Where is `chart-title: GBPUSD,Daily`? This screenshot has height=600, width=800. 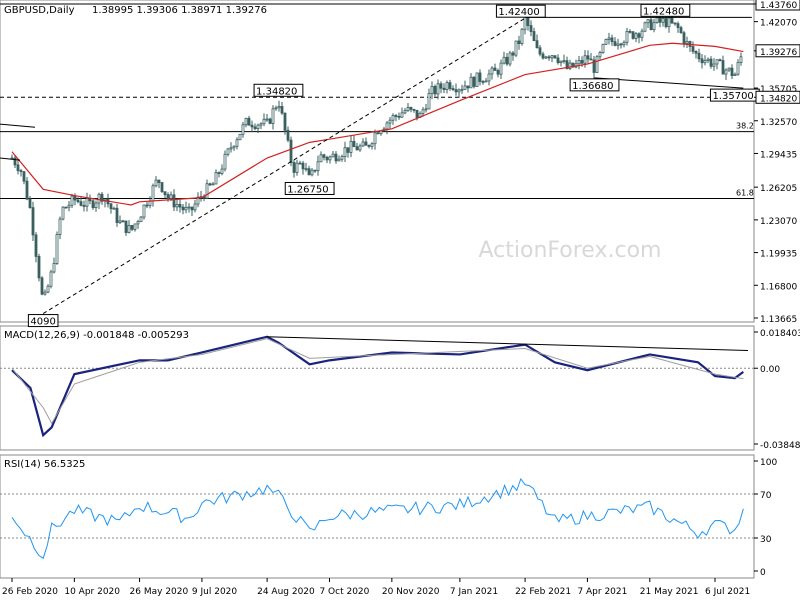 chart-title: GBPUSD,Daily is located at coordinates (39, 10).